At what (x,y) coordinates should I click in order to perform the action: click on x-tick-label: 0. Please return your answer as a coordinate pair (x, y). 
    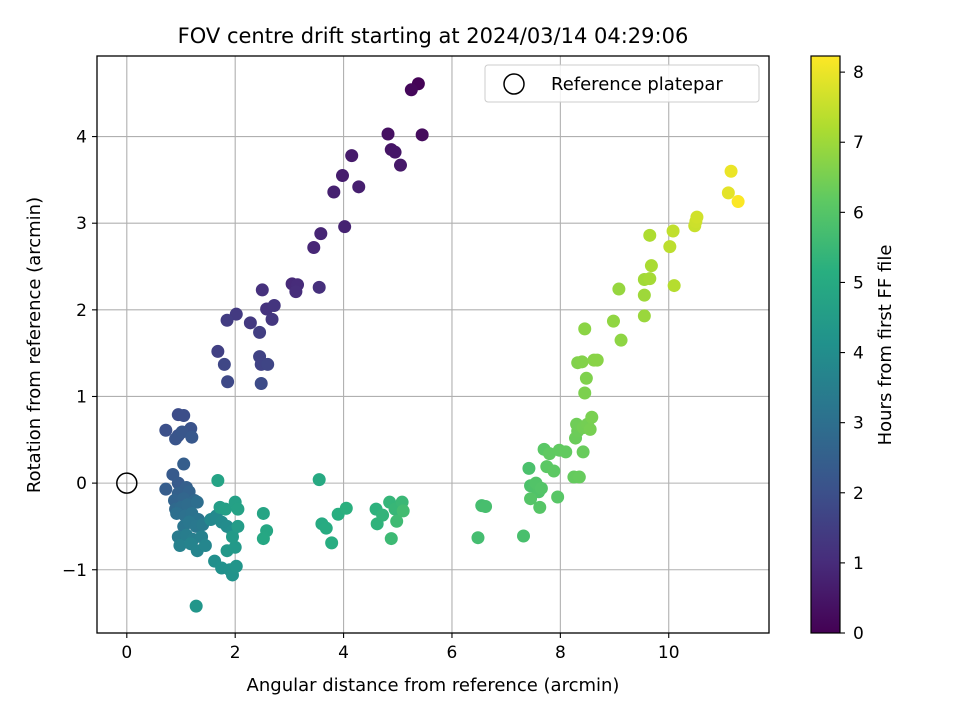
    Looking at the image, I should click on (126, 653).